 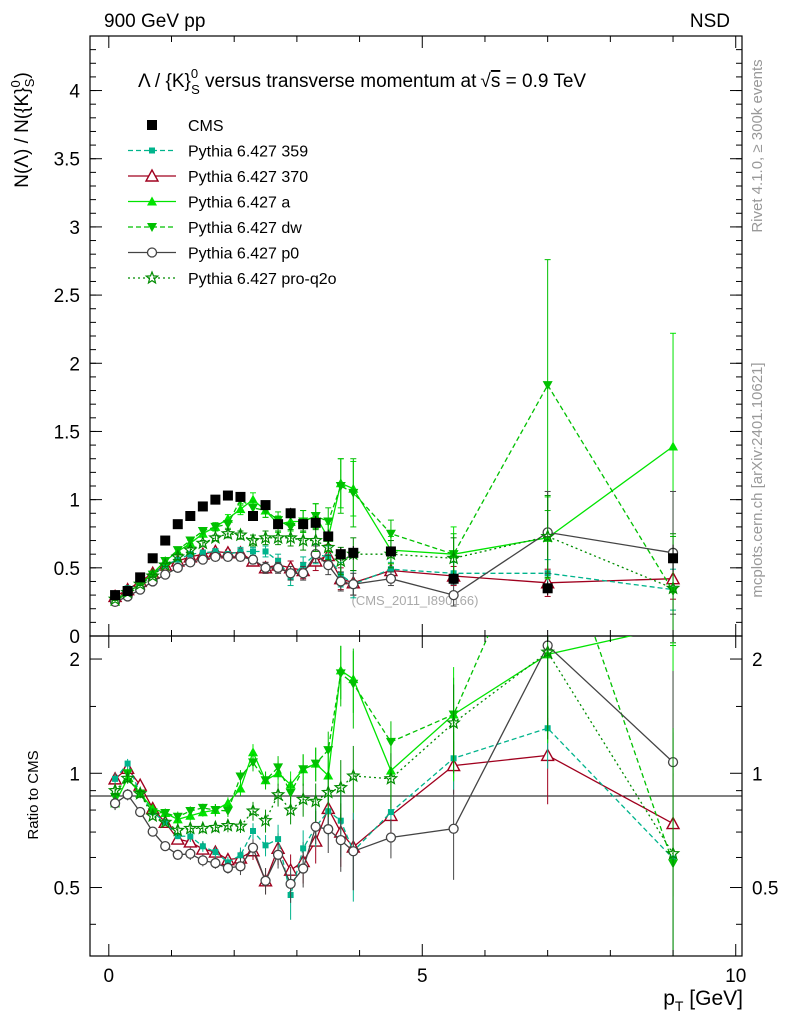 What do you see at coordinates (757, 145) in the screenshot?
I see `rivet-label: Rivet 4.1.0, ≥ 300k events` at bounding box center [757, 145].